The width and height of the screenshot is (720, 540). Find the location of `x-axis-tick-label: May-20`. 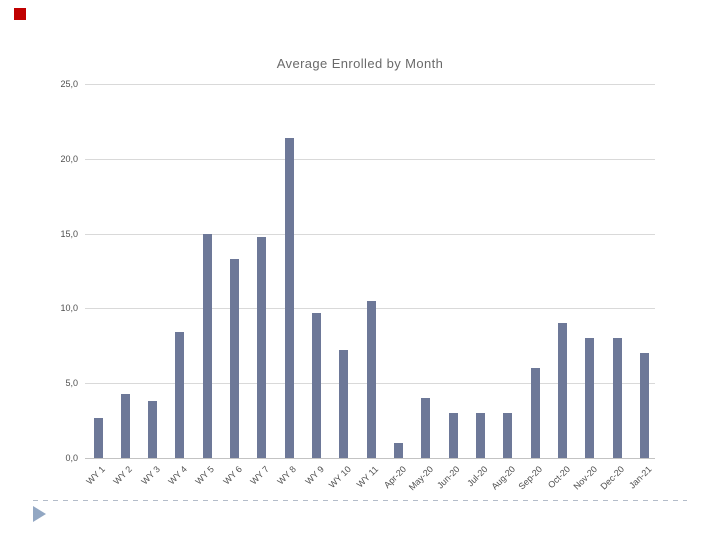

x-axis-tick-label: May-20 is located at coordinates (421, 478).